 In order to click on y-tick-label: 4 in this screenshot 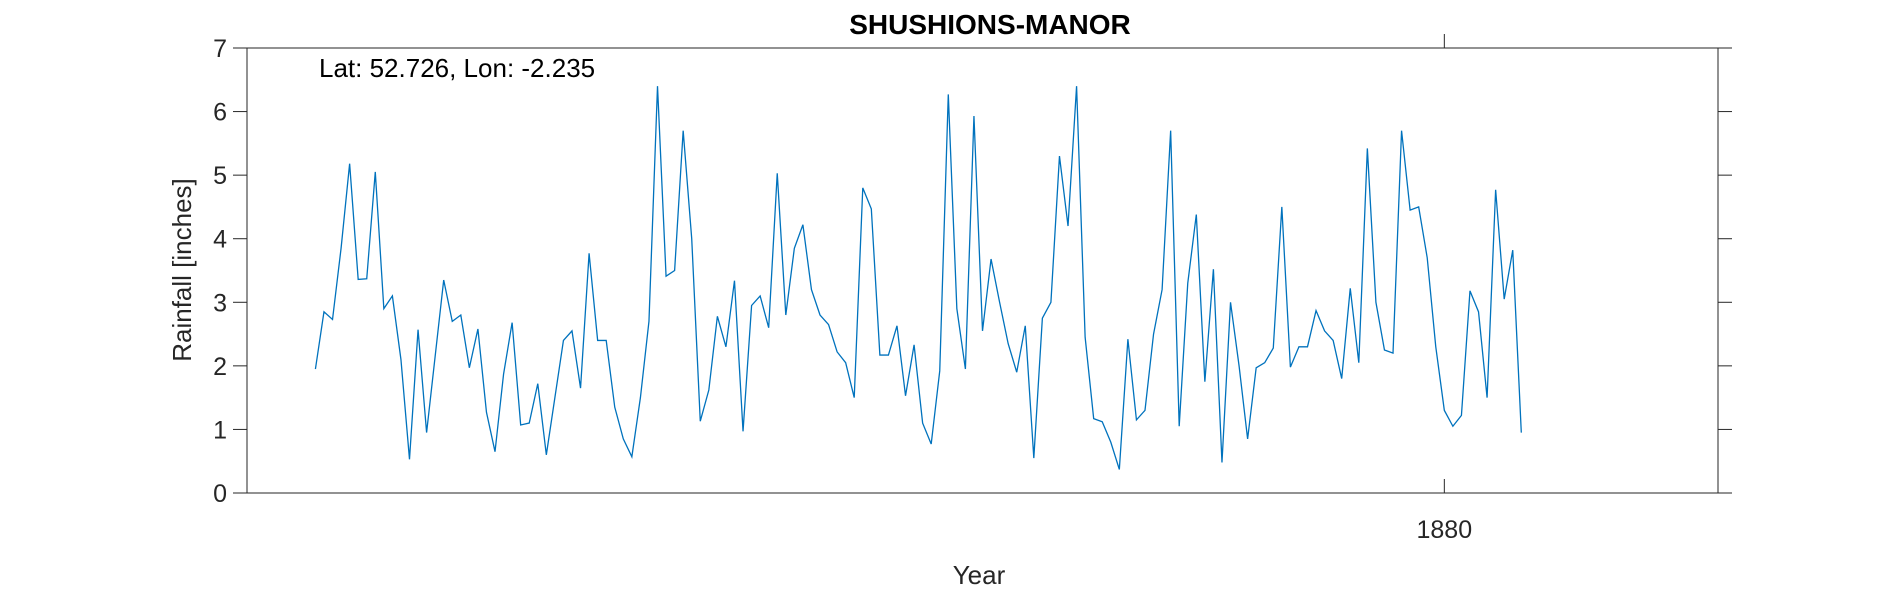, I will do `click(220, 240)`.